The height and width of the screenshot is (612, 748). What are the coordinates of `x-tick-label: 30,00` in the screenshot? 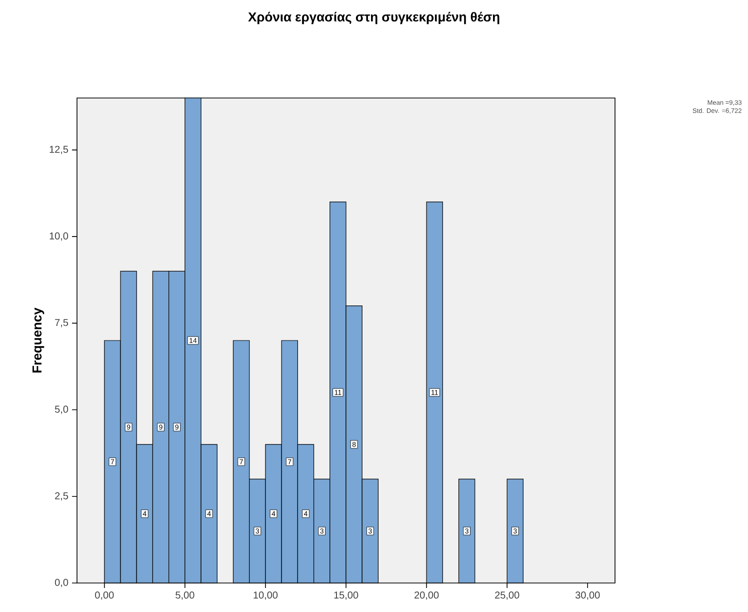 It's located at (587, 596).